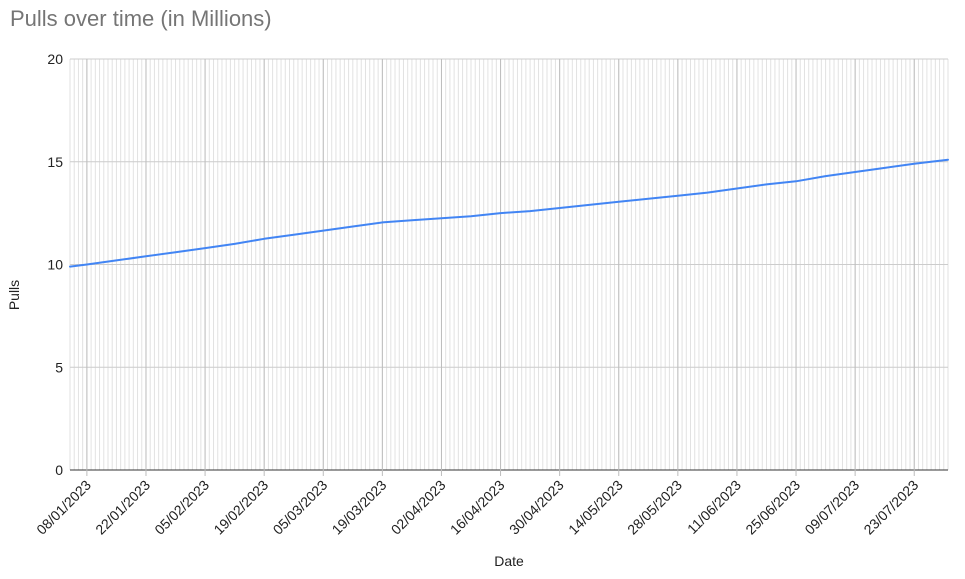  Describe the element at coordinates (63, 507) in the screenshot. I see `x-tick-label: 08/01/2023` at that location.